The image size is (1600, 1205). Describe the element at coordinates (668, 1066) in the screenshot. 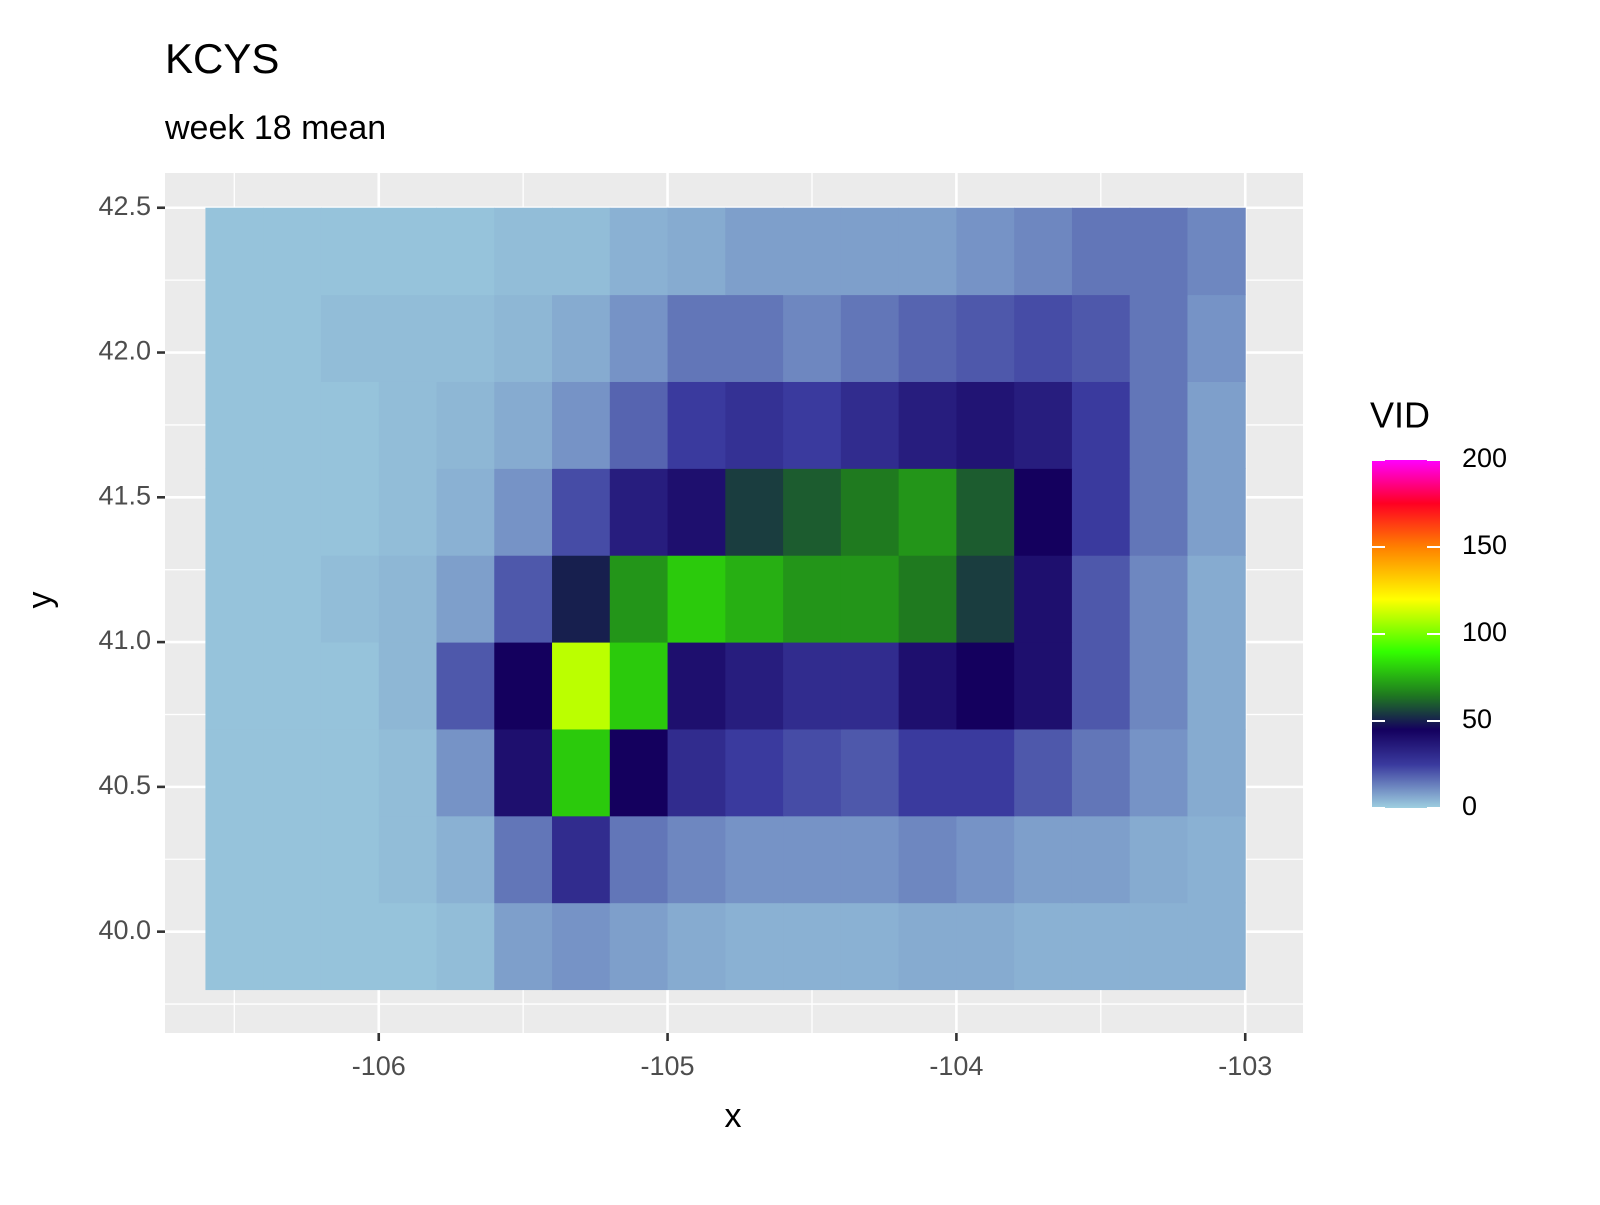

I see `x-tick-label: -105` at that location.